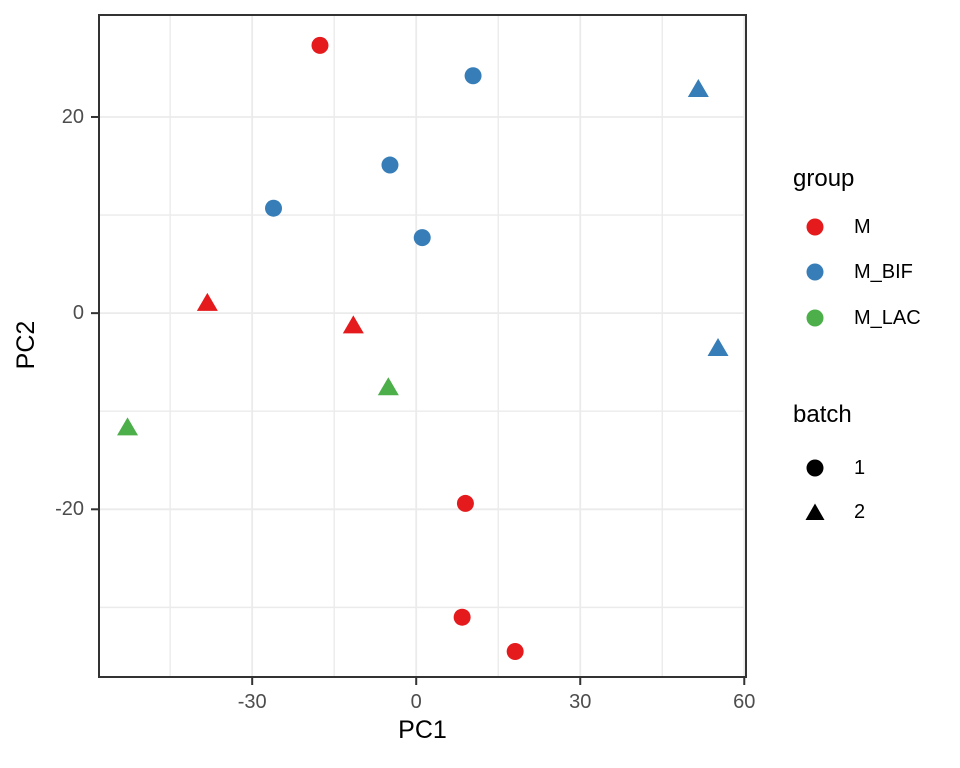 The image size is (960, 768). Describe the element at coordinates (887, 317) in the screenshot. I see `legend-item-label: M_LAC` at that location.